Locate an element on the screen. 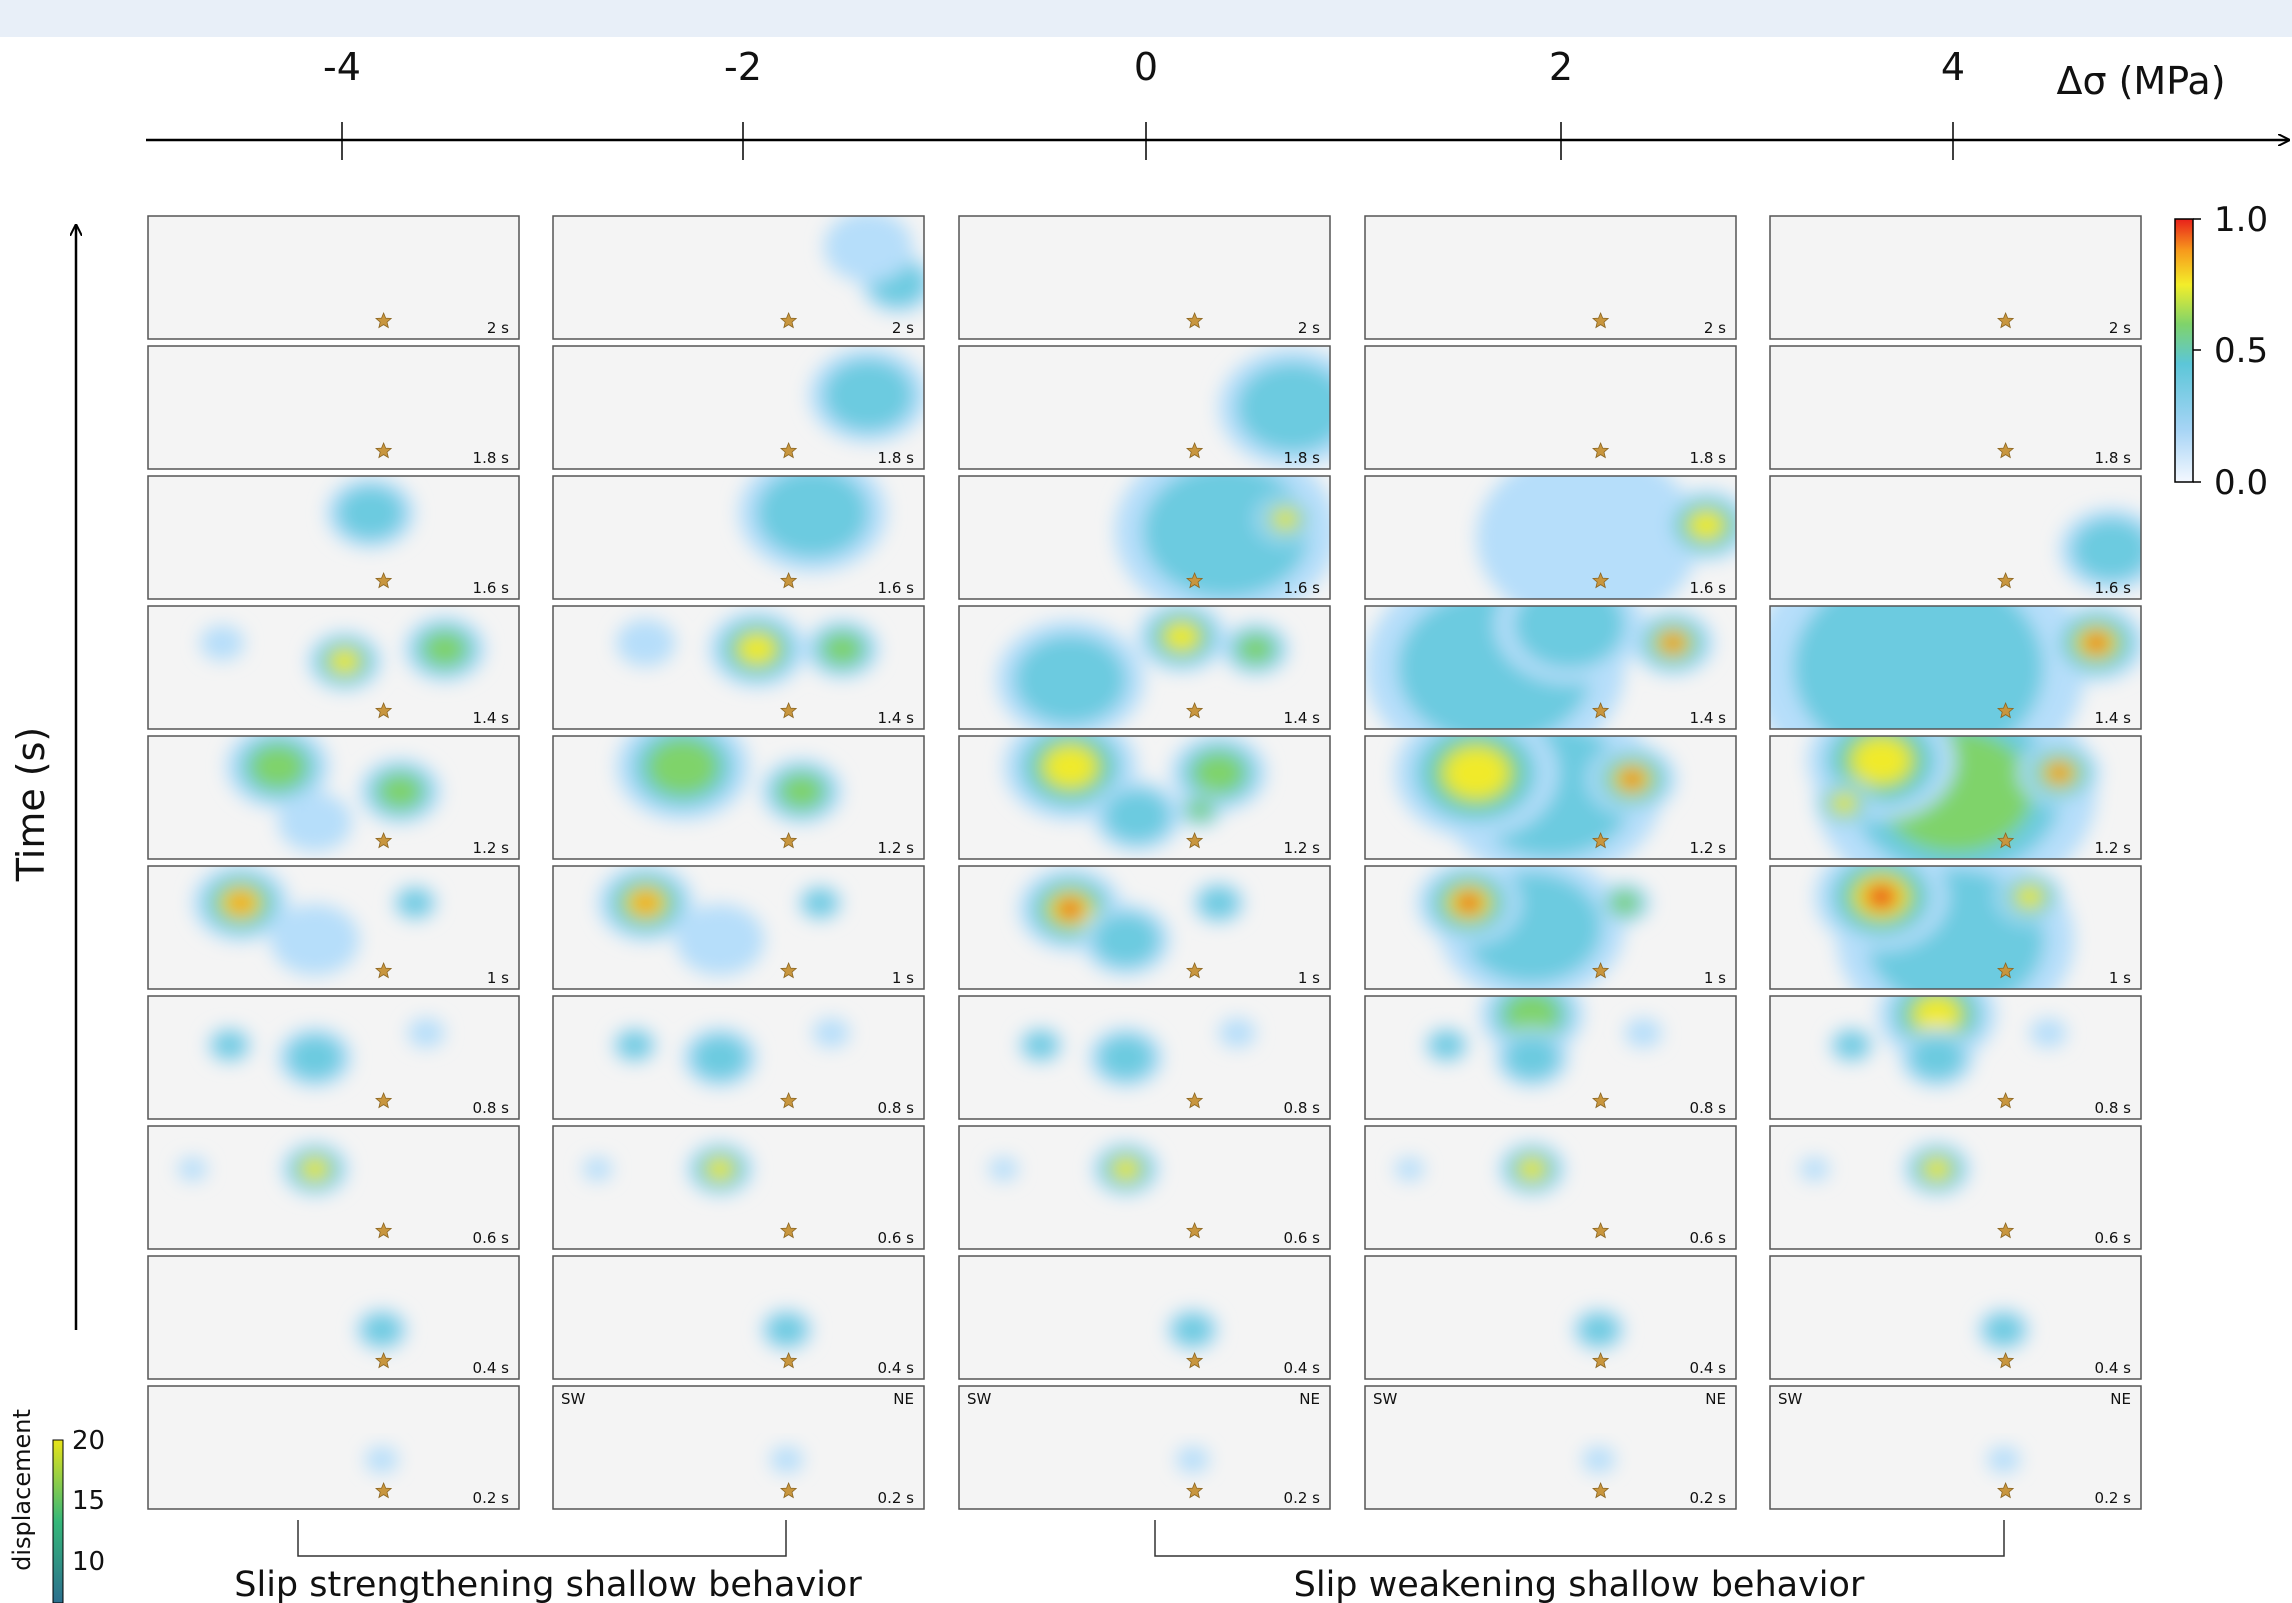 The width and height of the screenshot is (2292, 1603). time-label: 0.4 s is located at coordinates (1302, 1368).